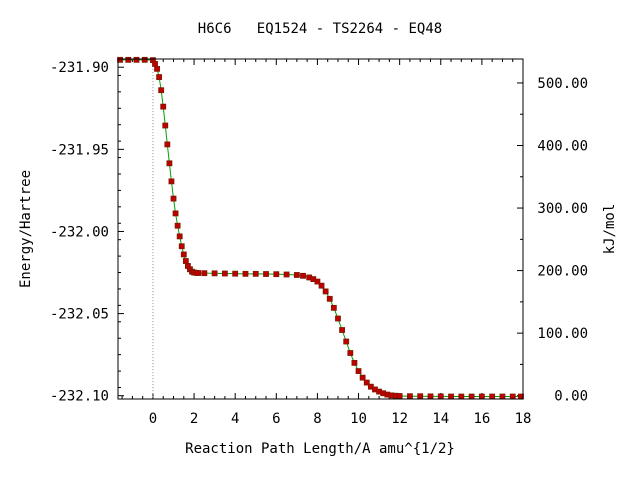 The height and width of the screenshot is (480, 640). What do you see at coordinates (26, 229) in the screenshot?
I see `y-axis-label: Energy/Hartree` at bounding box center [26, 229].